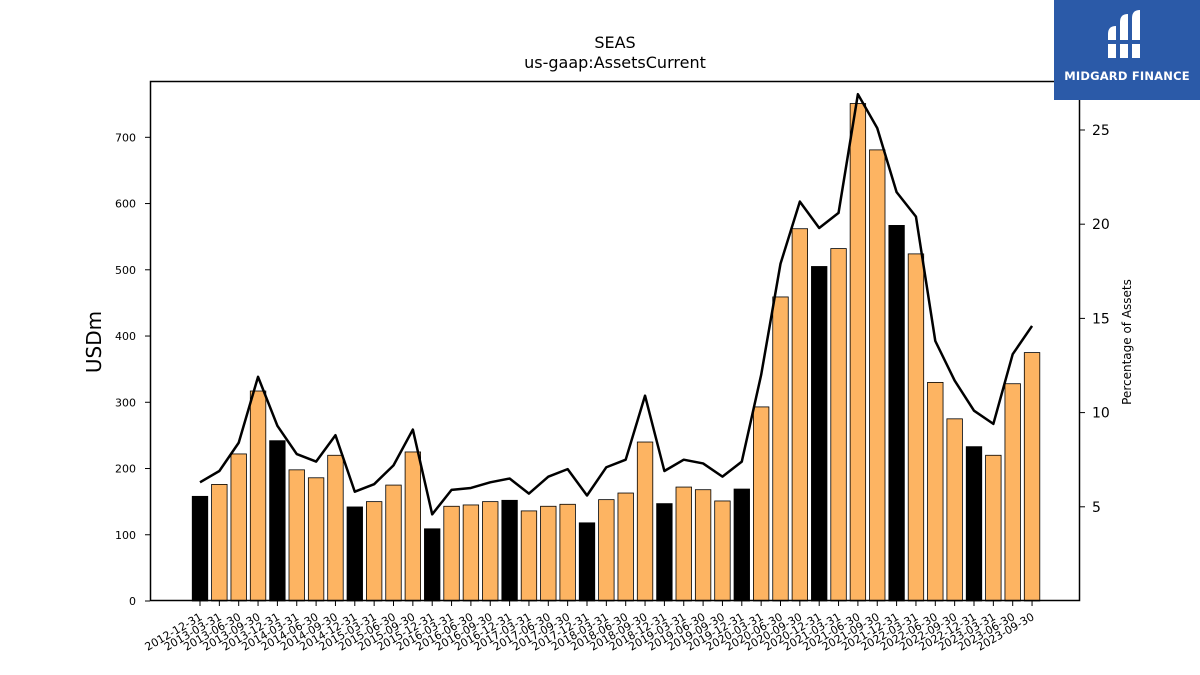 The width and height of the screenshot is (1200, 675). What do you see at coordinates (125, 270) in the screenshot?
I see `y-tick-label: 500` at bounding box center [125, 270].